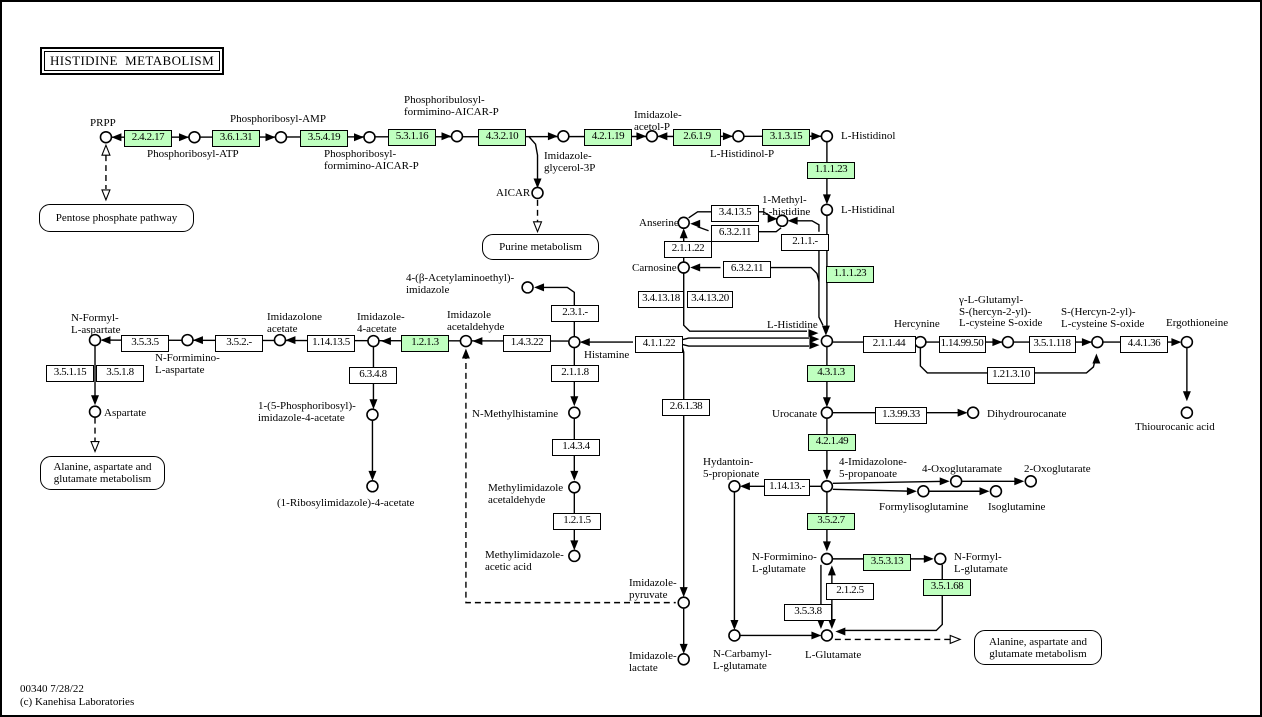 Image resolution: width=1262 pixels, height=717 pixels. What do you see at coordinates (576, 447) in the screenshot?
I see `enzyme-box-1.4.3.4: 1.4.3.4` at bounding box center [576, 447].